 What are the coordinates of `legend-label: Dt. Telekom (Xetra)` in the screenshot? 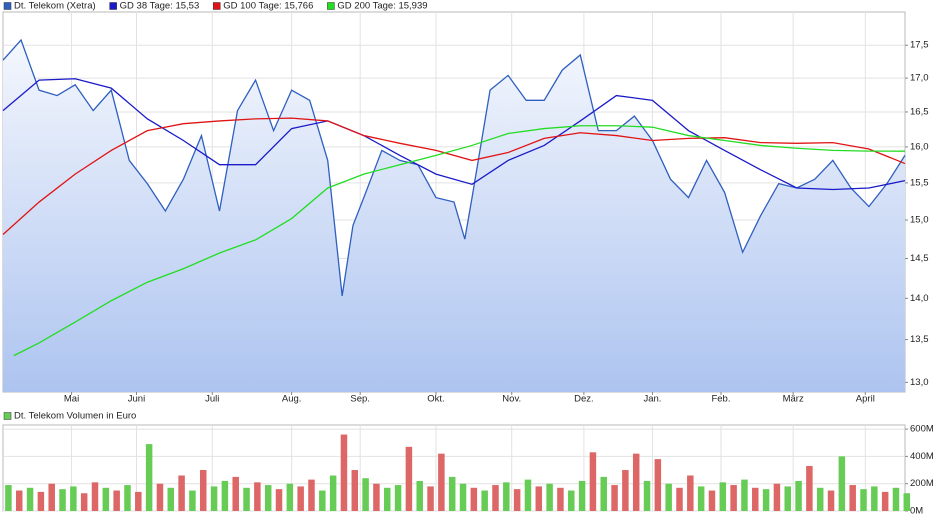 It's located at (55, 6).